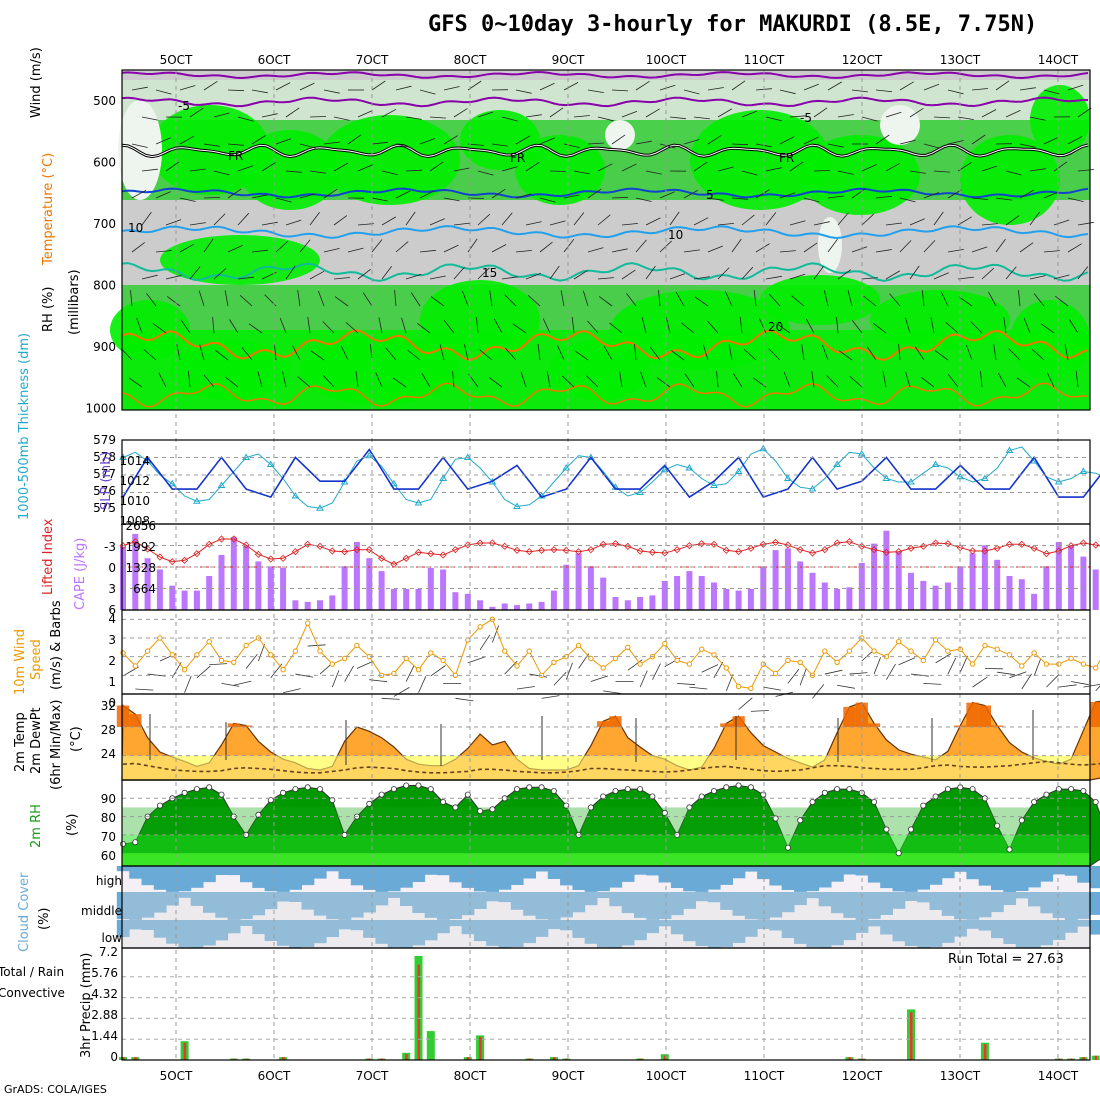 The height and width of the screenshot is (1100, 1100). Describe the element at coordinates (1060, 120) in the screenshot. I see `rh-blob` at that location.